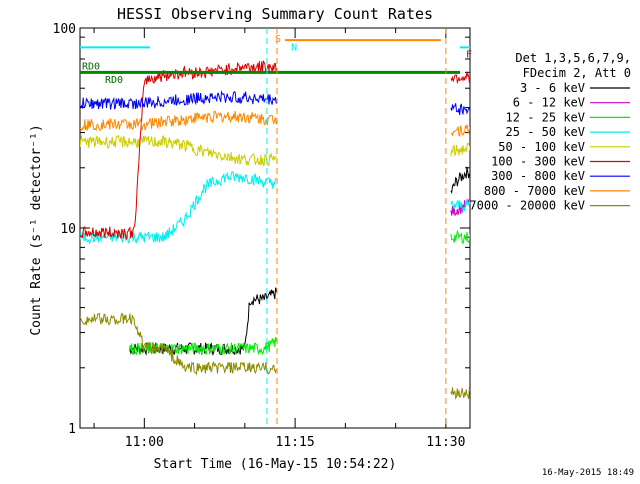 Image resolution: width=640 pixels, height=484 pixels. What do you see at coordinates (294, 48) in the screenshot?
I see `annotation-label: N` at bounding box center [294, 48].